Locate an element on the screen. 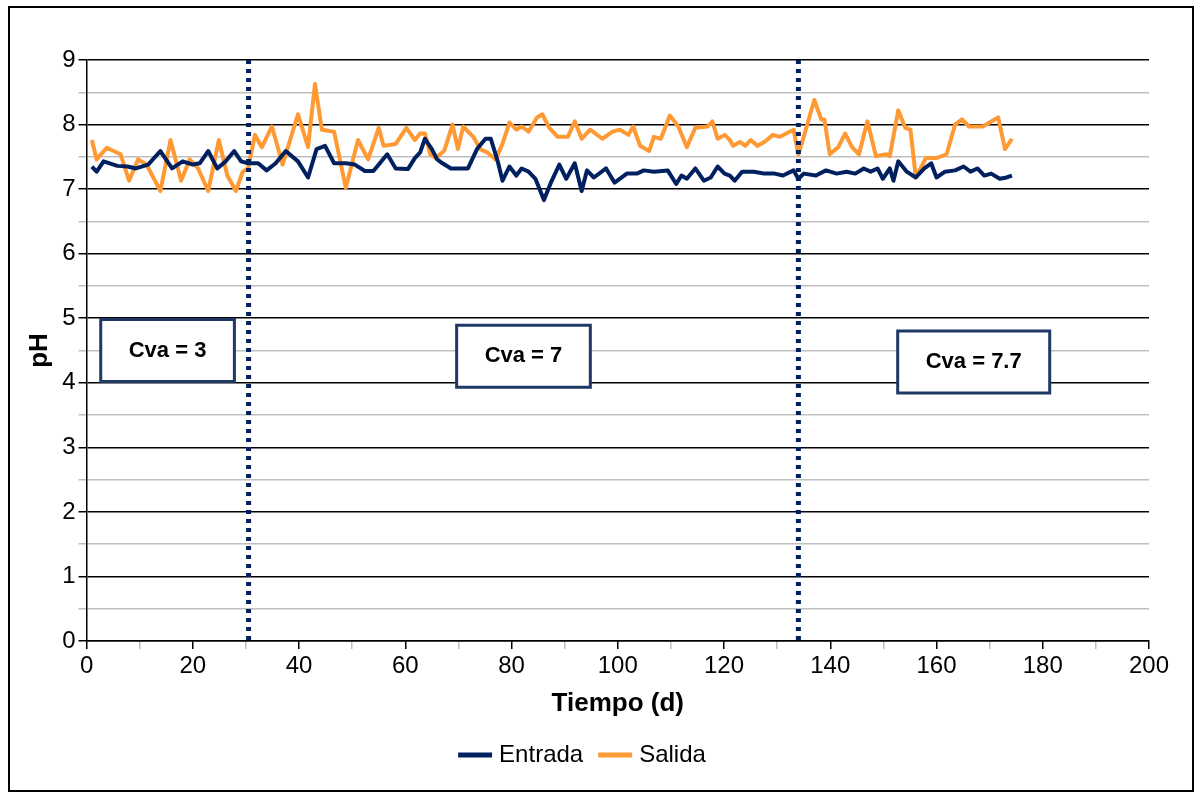  y-tick-label: 8 is located at coordinates (69, 123).